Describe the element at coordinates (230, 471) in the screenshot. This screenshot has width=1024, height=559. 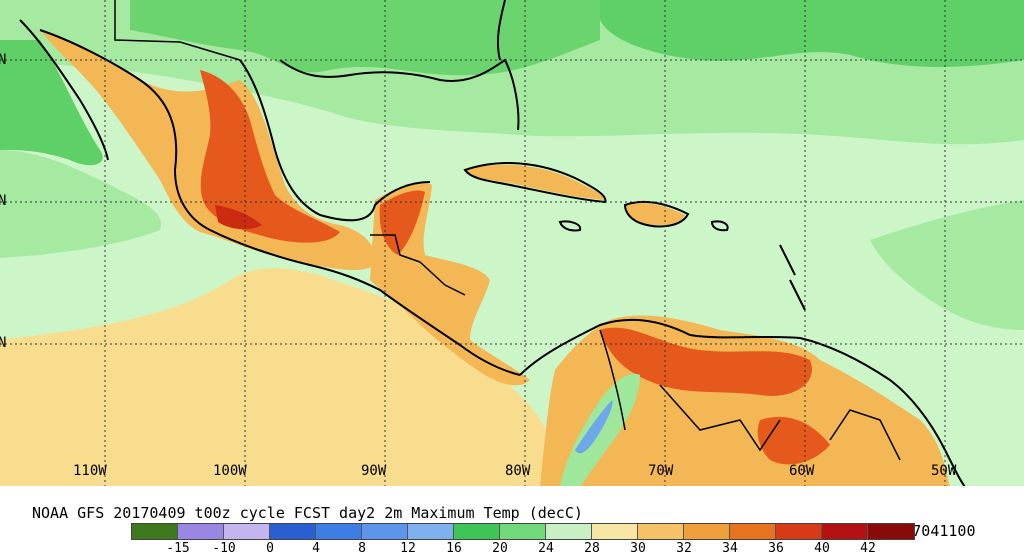
I see `lon-label-100w: 100W` at that location.